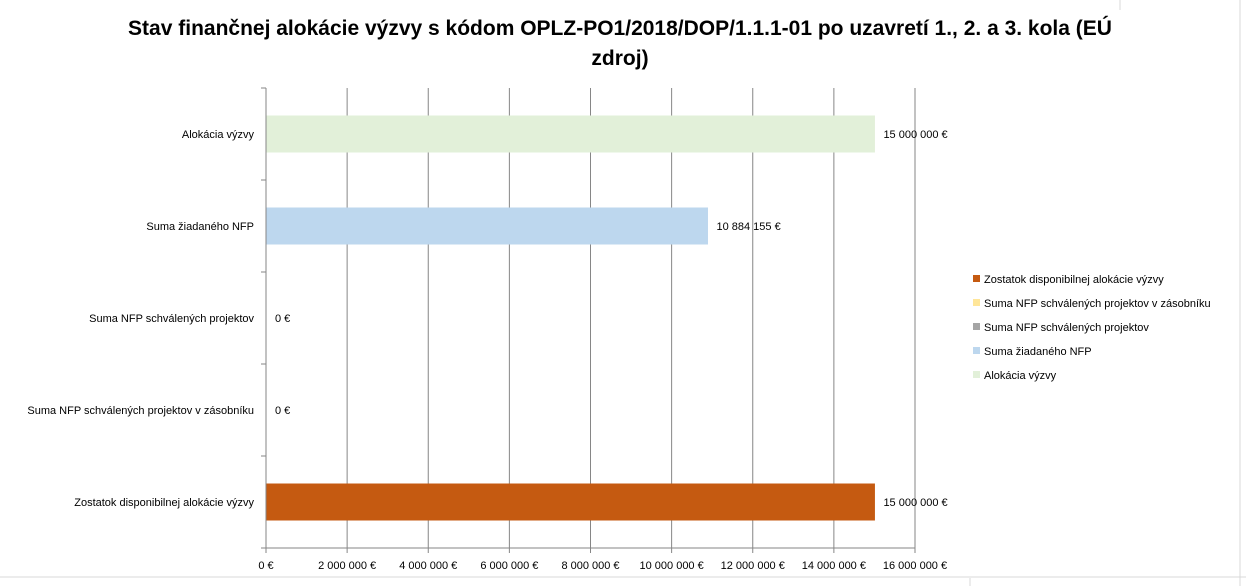  Describe the element at coordinates (1074, 280) in the screenshot. I see `legend-label: Zostatok disponibilnej alokácie výzvy` at that location.